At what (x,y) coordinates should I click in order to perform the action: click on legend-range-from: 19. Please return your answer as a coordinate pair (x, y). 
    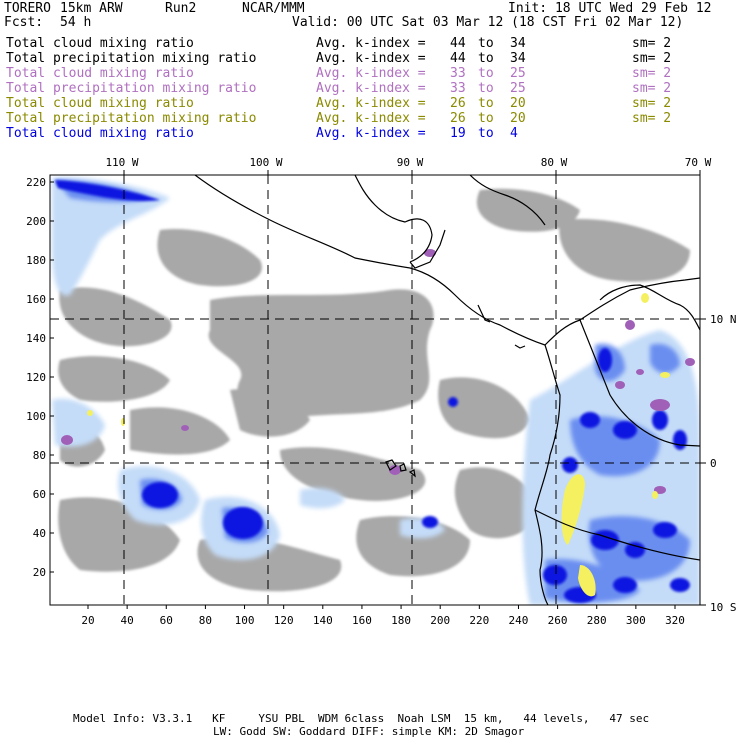
    Looking at the image, I should click on (458, 133).